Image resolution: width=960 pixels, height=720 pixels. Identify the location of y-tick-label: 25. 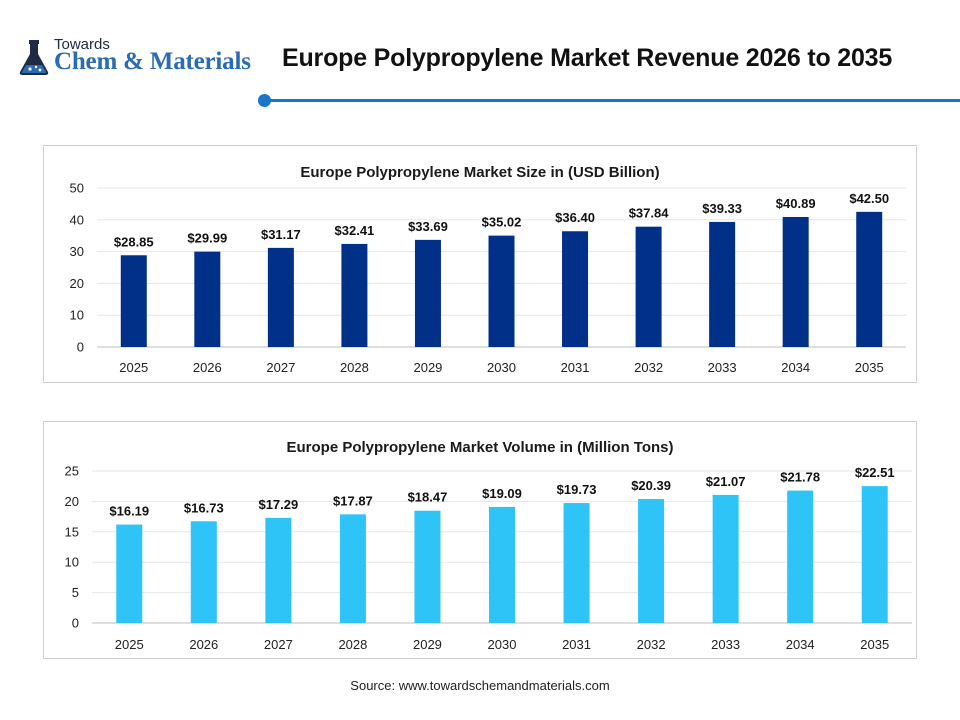
(72, 471).